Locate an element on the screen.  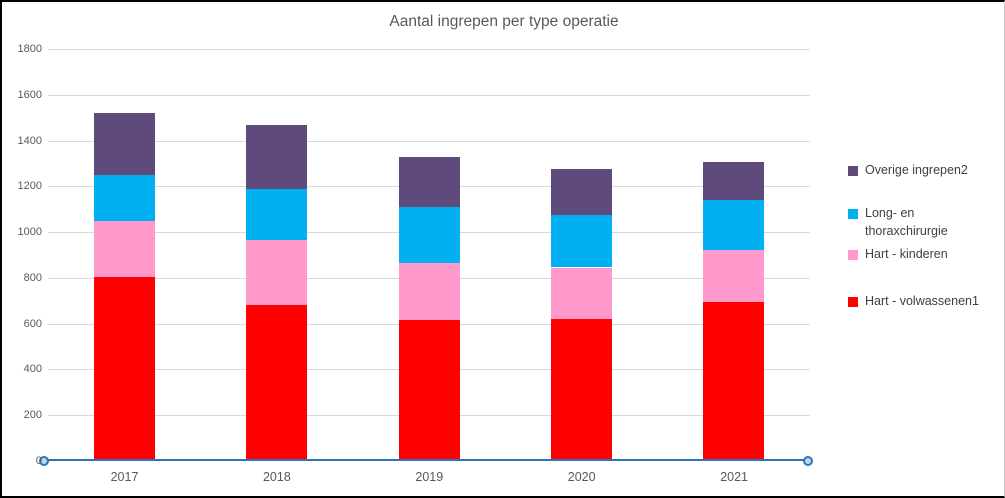
bar-segment-2017-long-en-thoraxchirurgie is located at coordinates (124, 197).